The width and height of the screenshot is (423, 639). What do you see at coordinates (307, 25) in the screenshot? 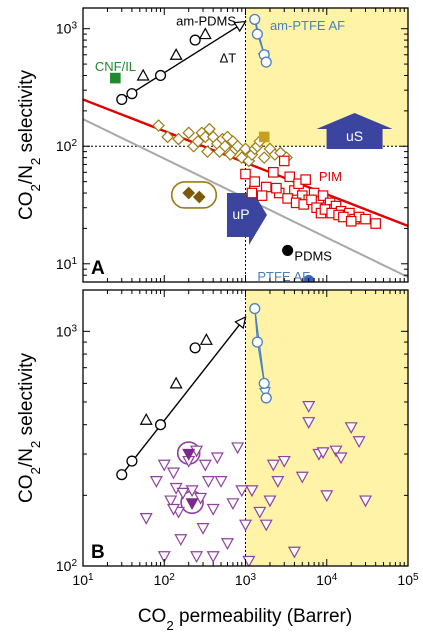
I see `annotation-label: am-PTFE AF` at bounding box center [307, 25].